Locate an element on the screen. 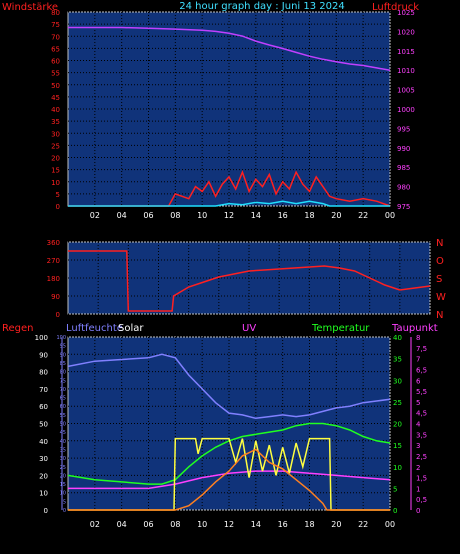 The height and width of the screenshot is (554, 460). chart1-right-tick: 1025 is located at coordinates (406, 13).